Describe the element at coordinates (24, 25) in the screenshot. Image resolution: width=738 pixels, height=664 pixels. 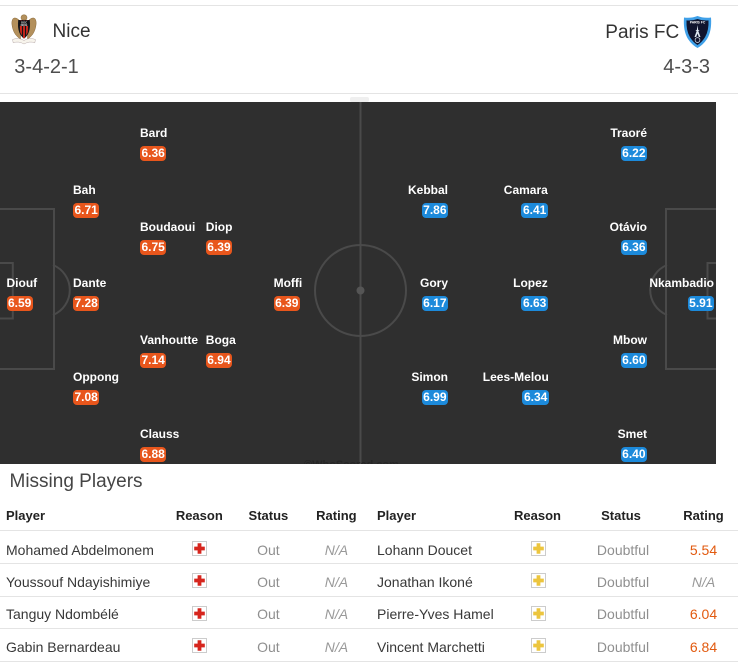
I see `svg-text: NICE` at that location.